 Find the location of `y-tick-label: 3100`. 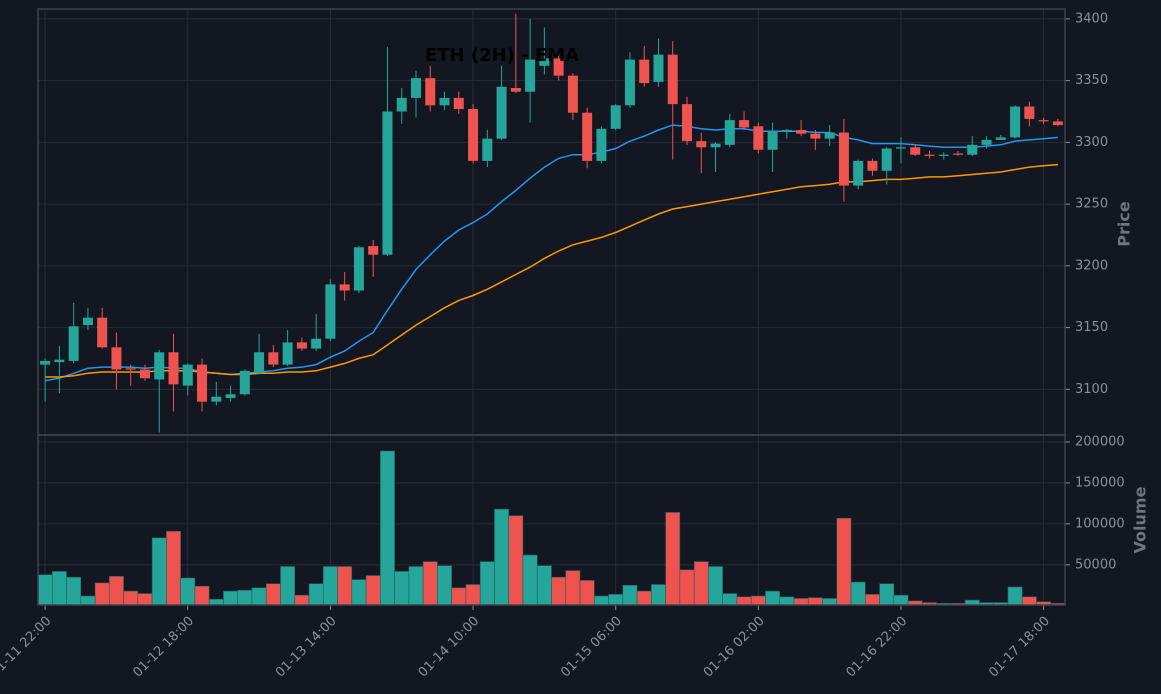

y-tick-label: 3100 is located at coordinates (1091, 389).